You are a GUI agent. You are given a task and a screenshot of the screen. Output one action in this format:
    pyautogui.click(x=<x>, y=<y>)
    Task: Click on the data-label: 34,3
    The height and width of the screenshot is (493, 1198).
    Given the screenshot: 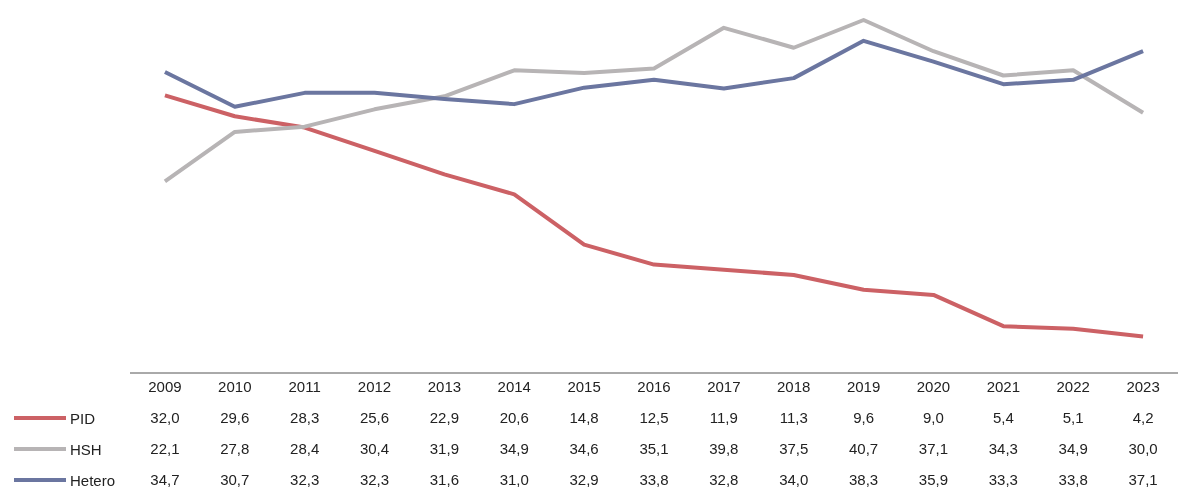 What is the action you would take?
    pyautogui.click(x=1003, y=449)
    